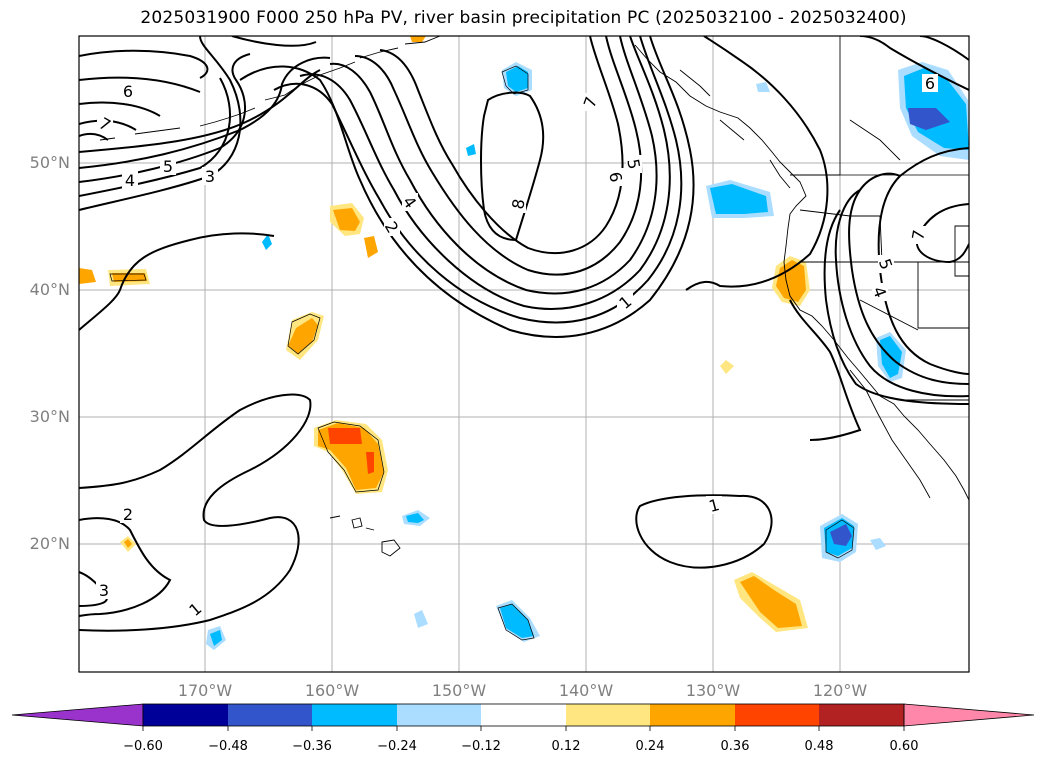 This screenshot has height=765, width=1047. Describe the element at coordinates (969, 715) in the screenshot. I see `colorbar-extend-high` at that location.